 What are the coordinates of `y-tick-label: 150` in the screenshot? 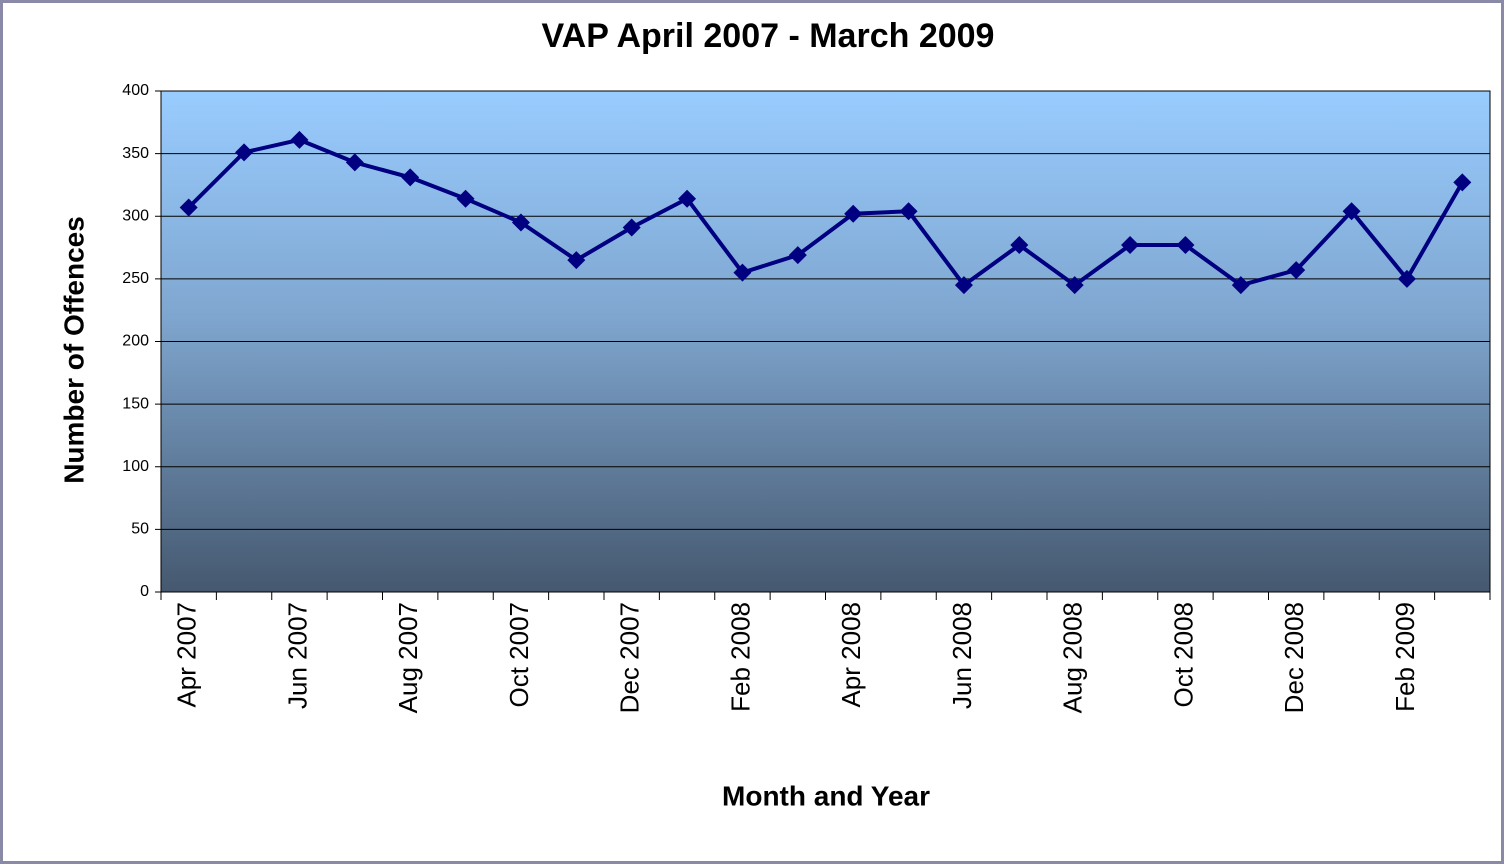 It's located at (135, 403).